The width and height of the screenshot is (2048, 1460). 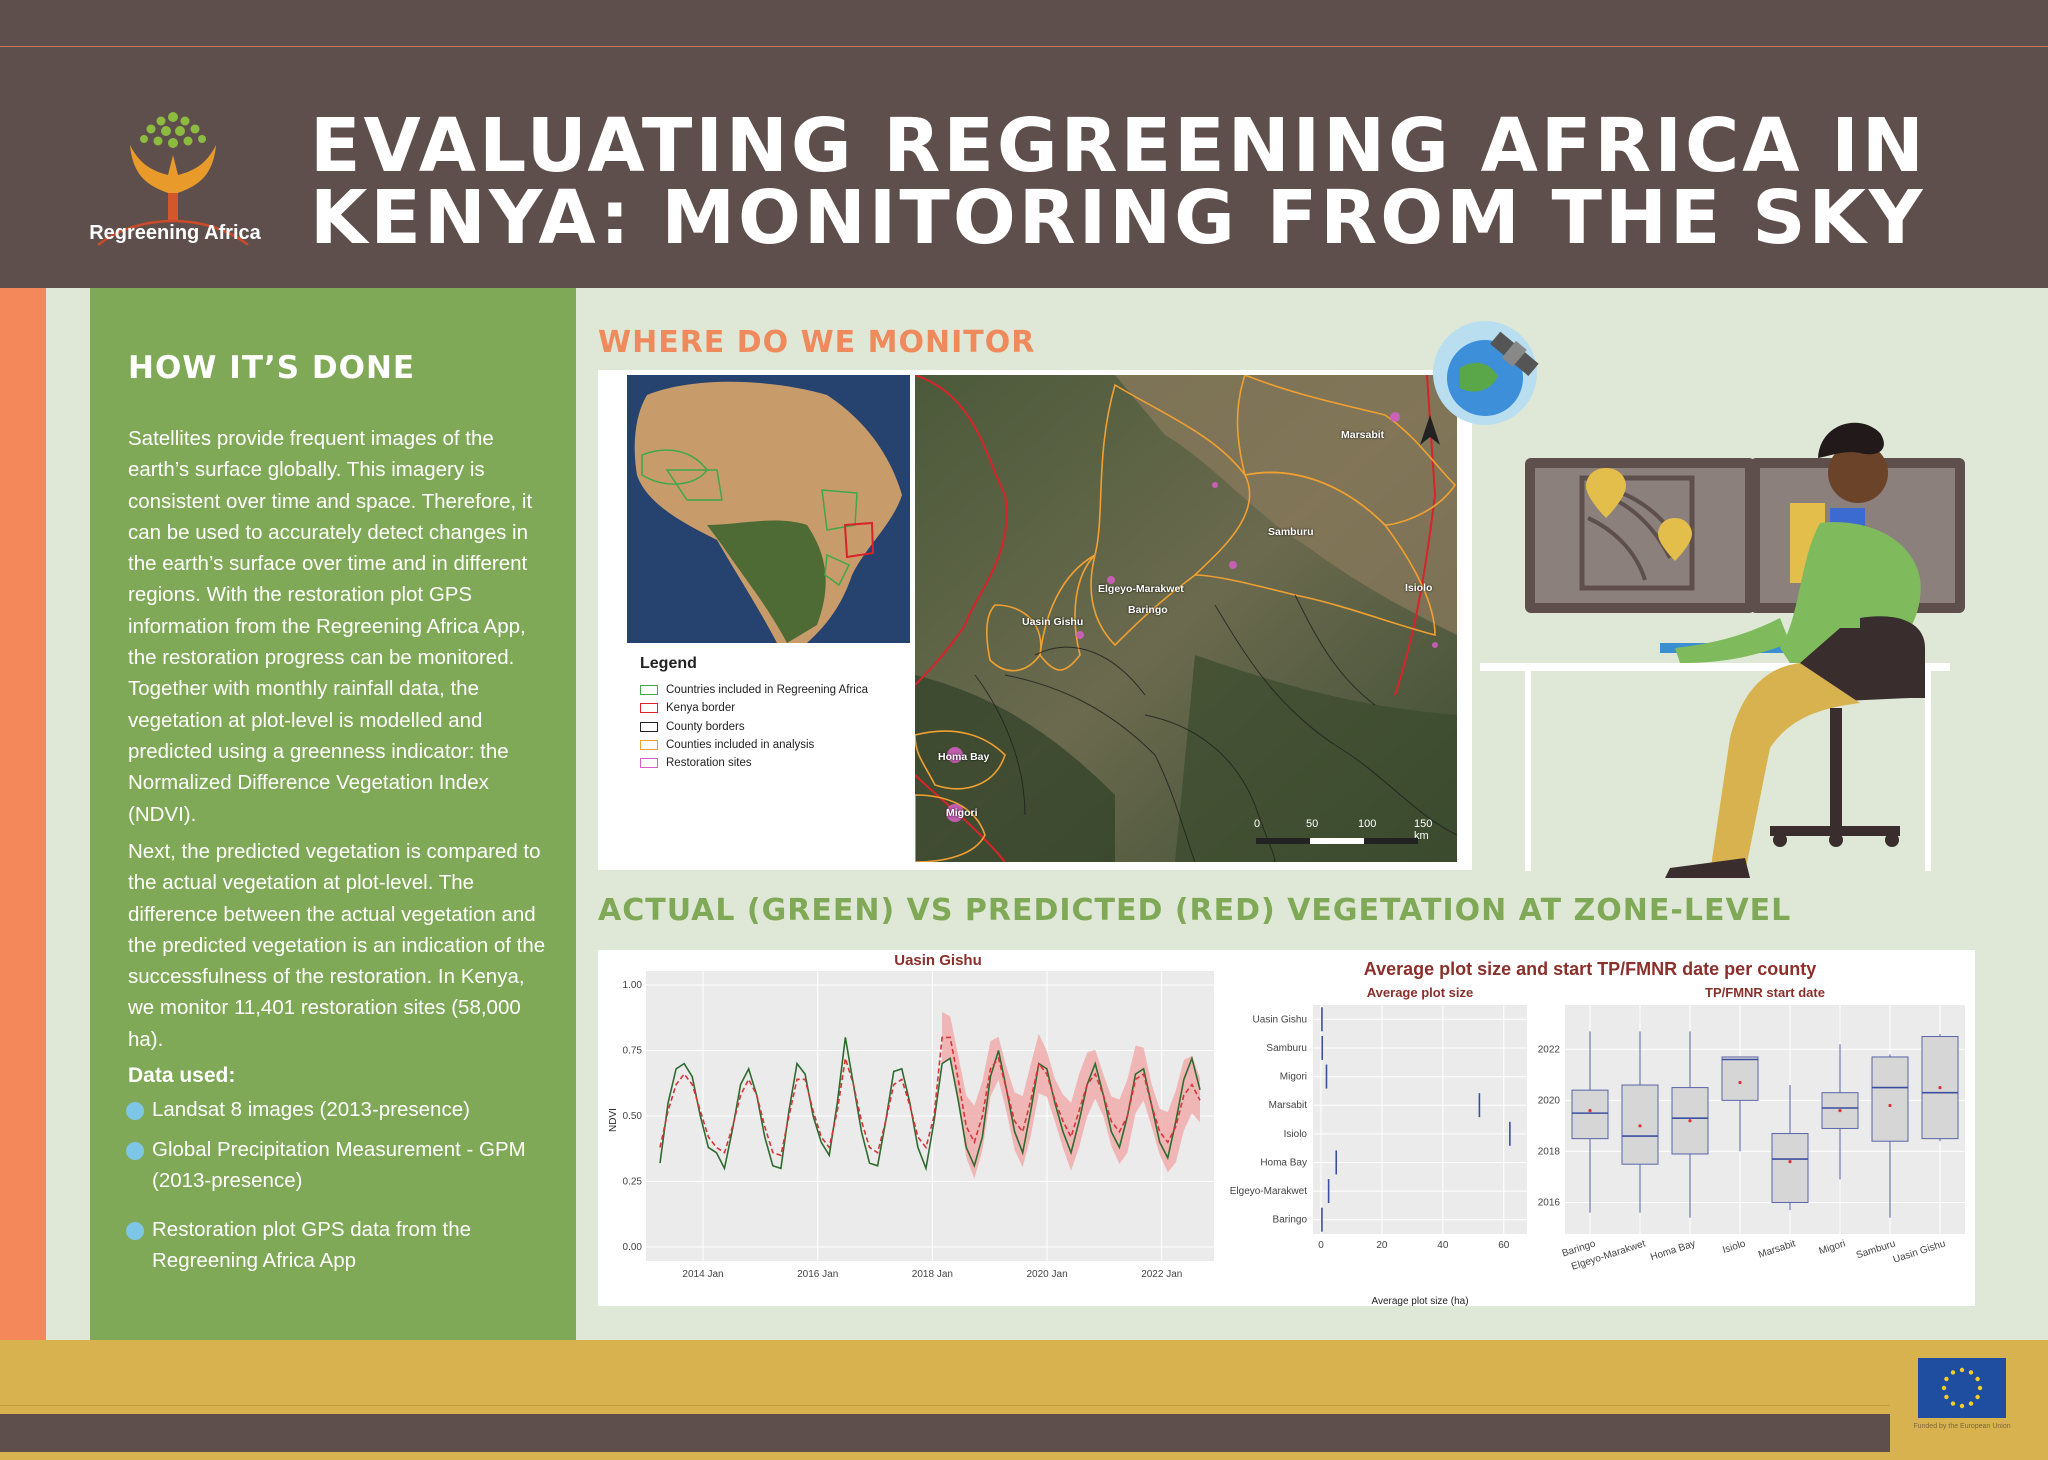 I want to click on legend-label: Kenya border, so click(x=701, y=708).